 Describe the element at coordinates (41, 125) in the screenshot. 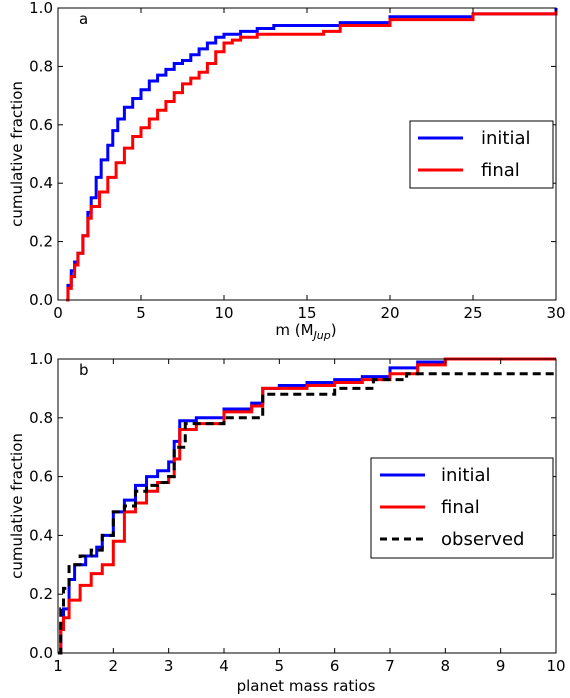

I see `panel-a-ytick-label: 0.6` at that location.